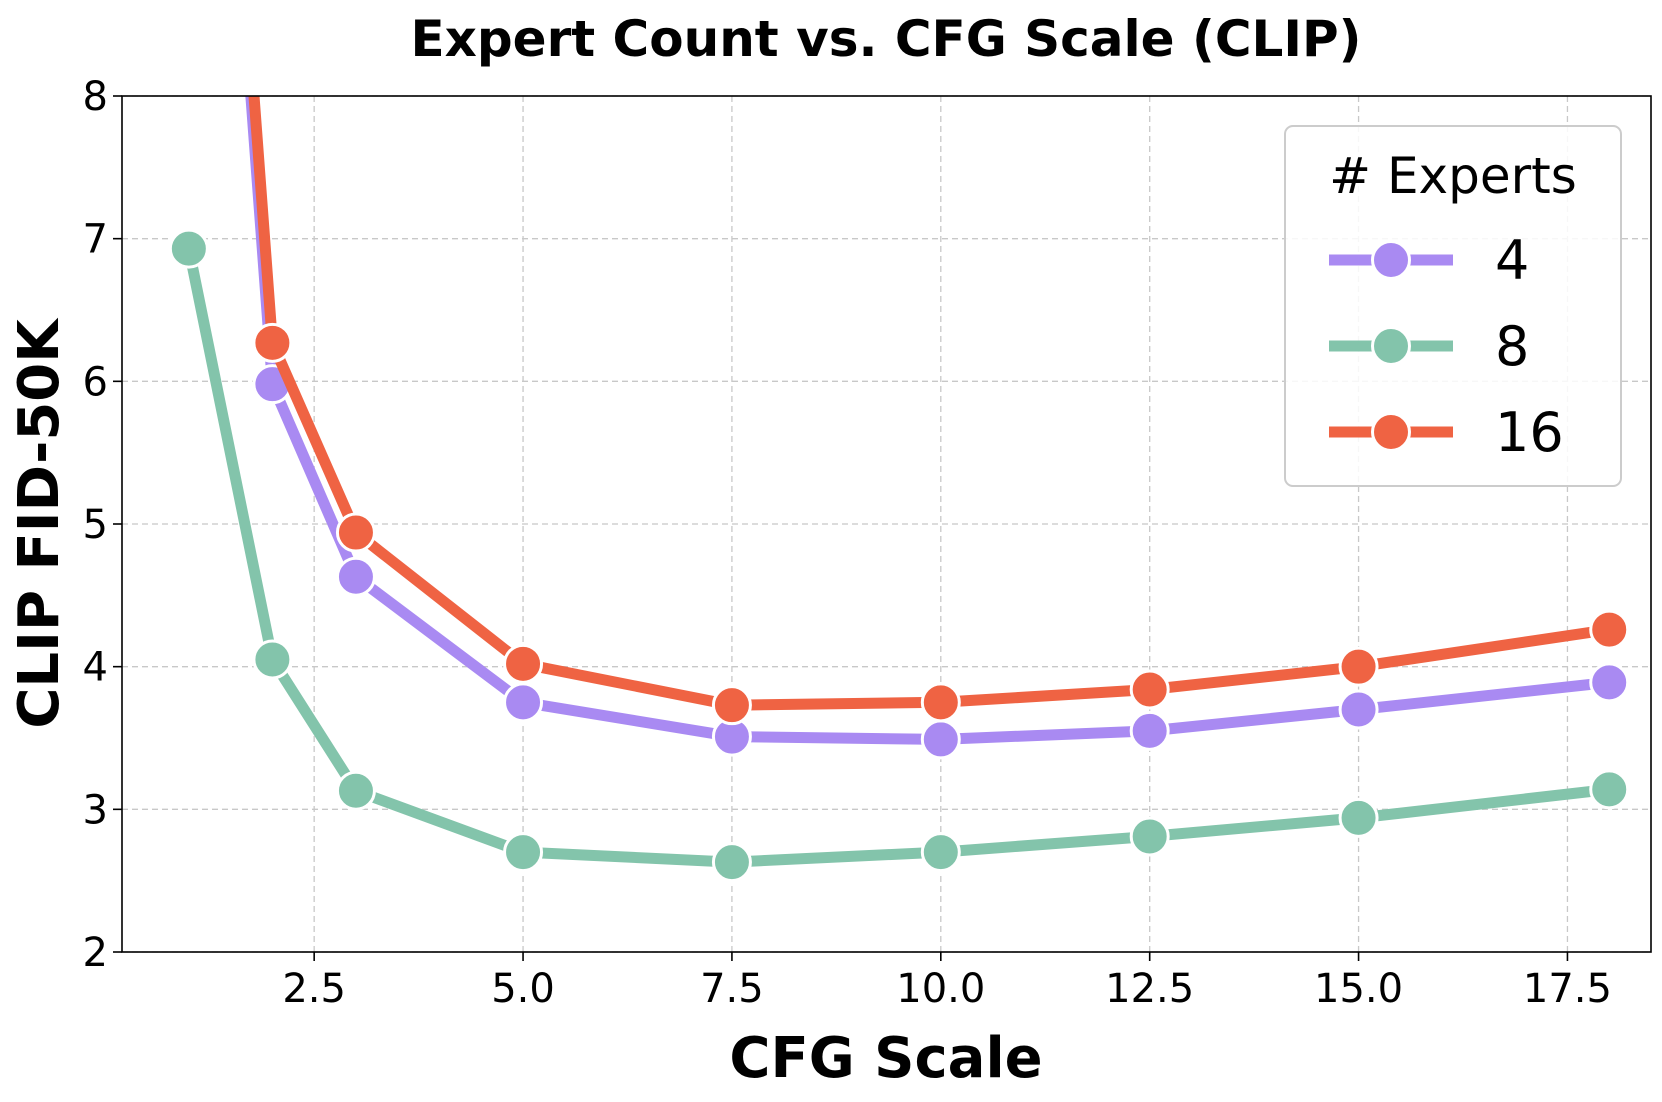 The width and height of the screenshot is (1662, 1102). Describe the element at coordinates (1429, 260) in the screenshot. I see `legend-item-4: 4` at that location.